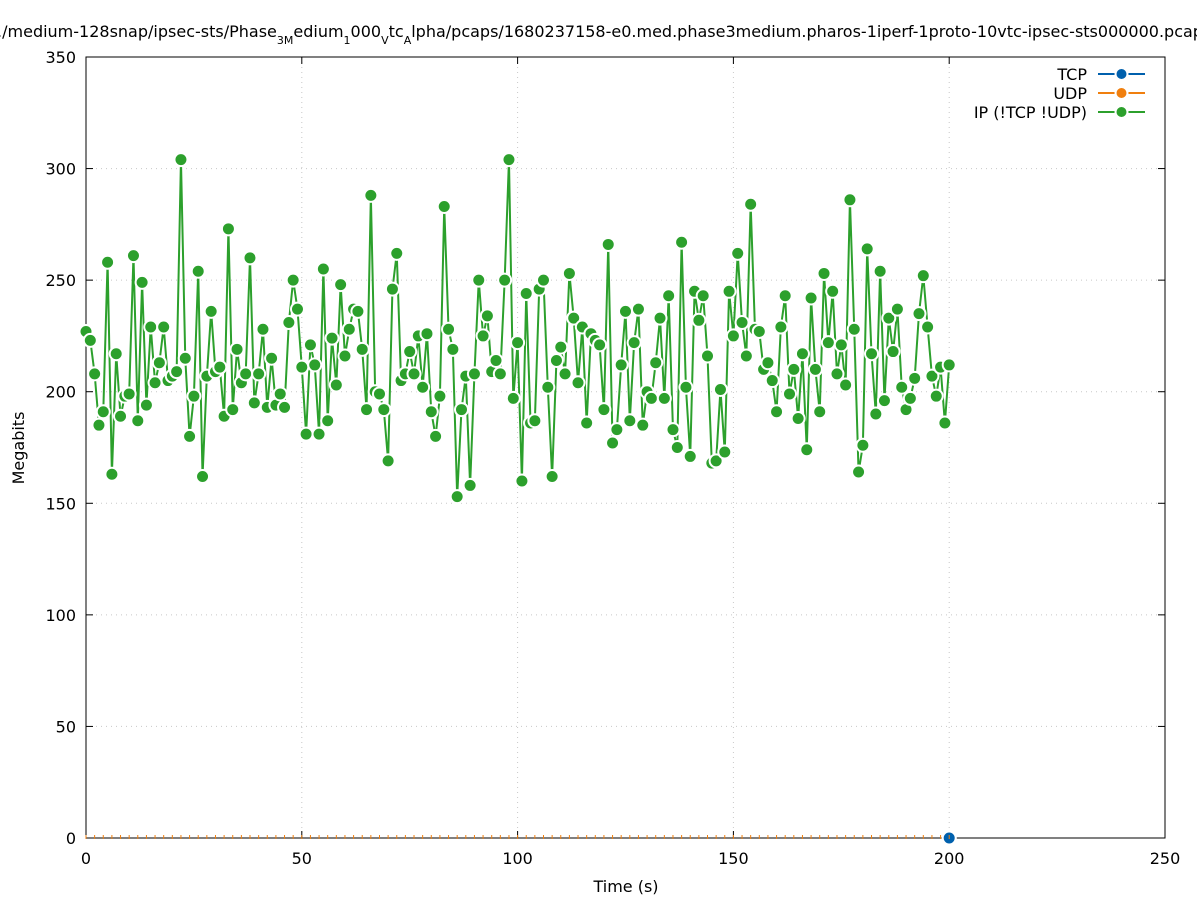 The width and height of the screenshot is (1197, 900). Describe the element at coordinates (60, 503) in the screenshot. I see `y-tick-label: 150` at that location.